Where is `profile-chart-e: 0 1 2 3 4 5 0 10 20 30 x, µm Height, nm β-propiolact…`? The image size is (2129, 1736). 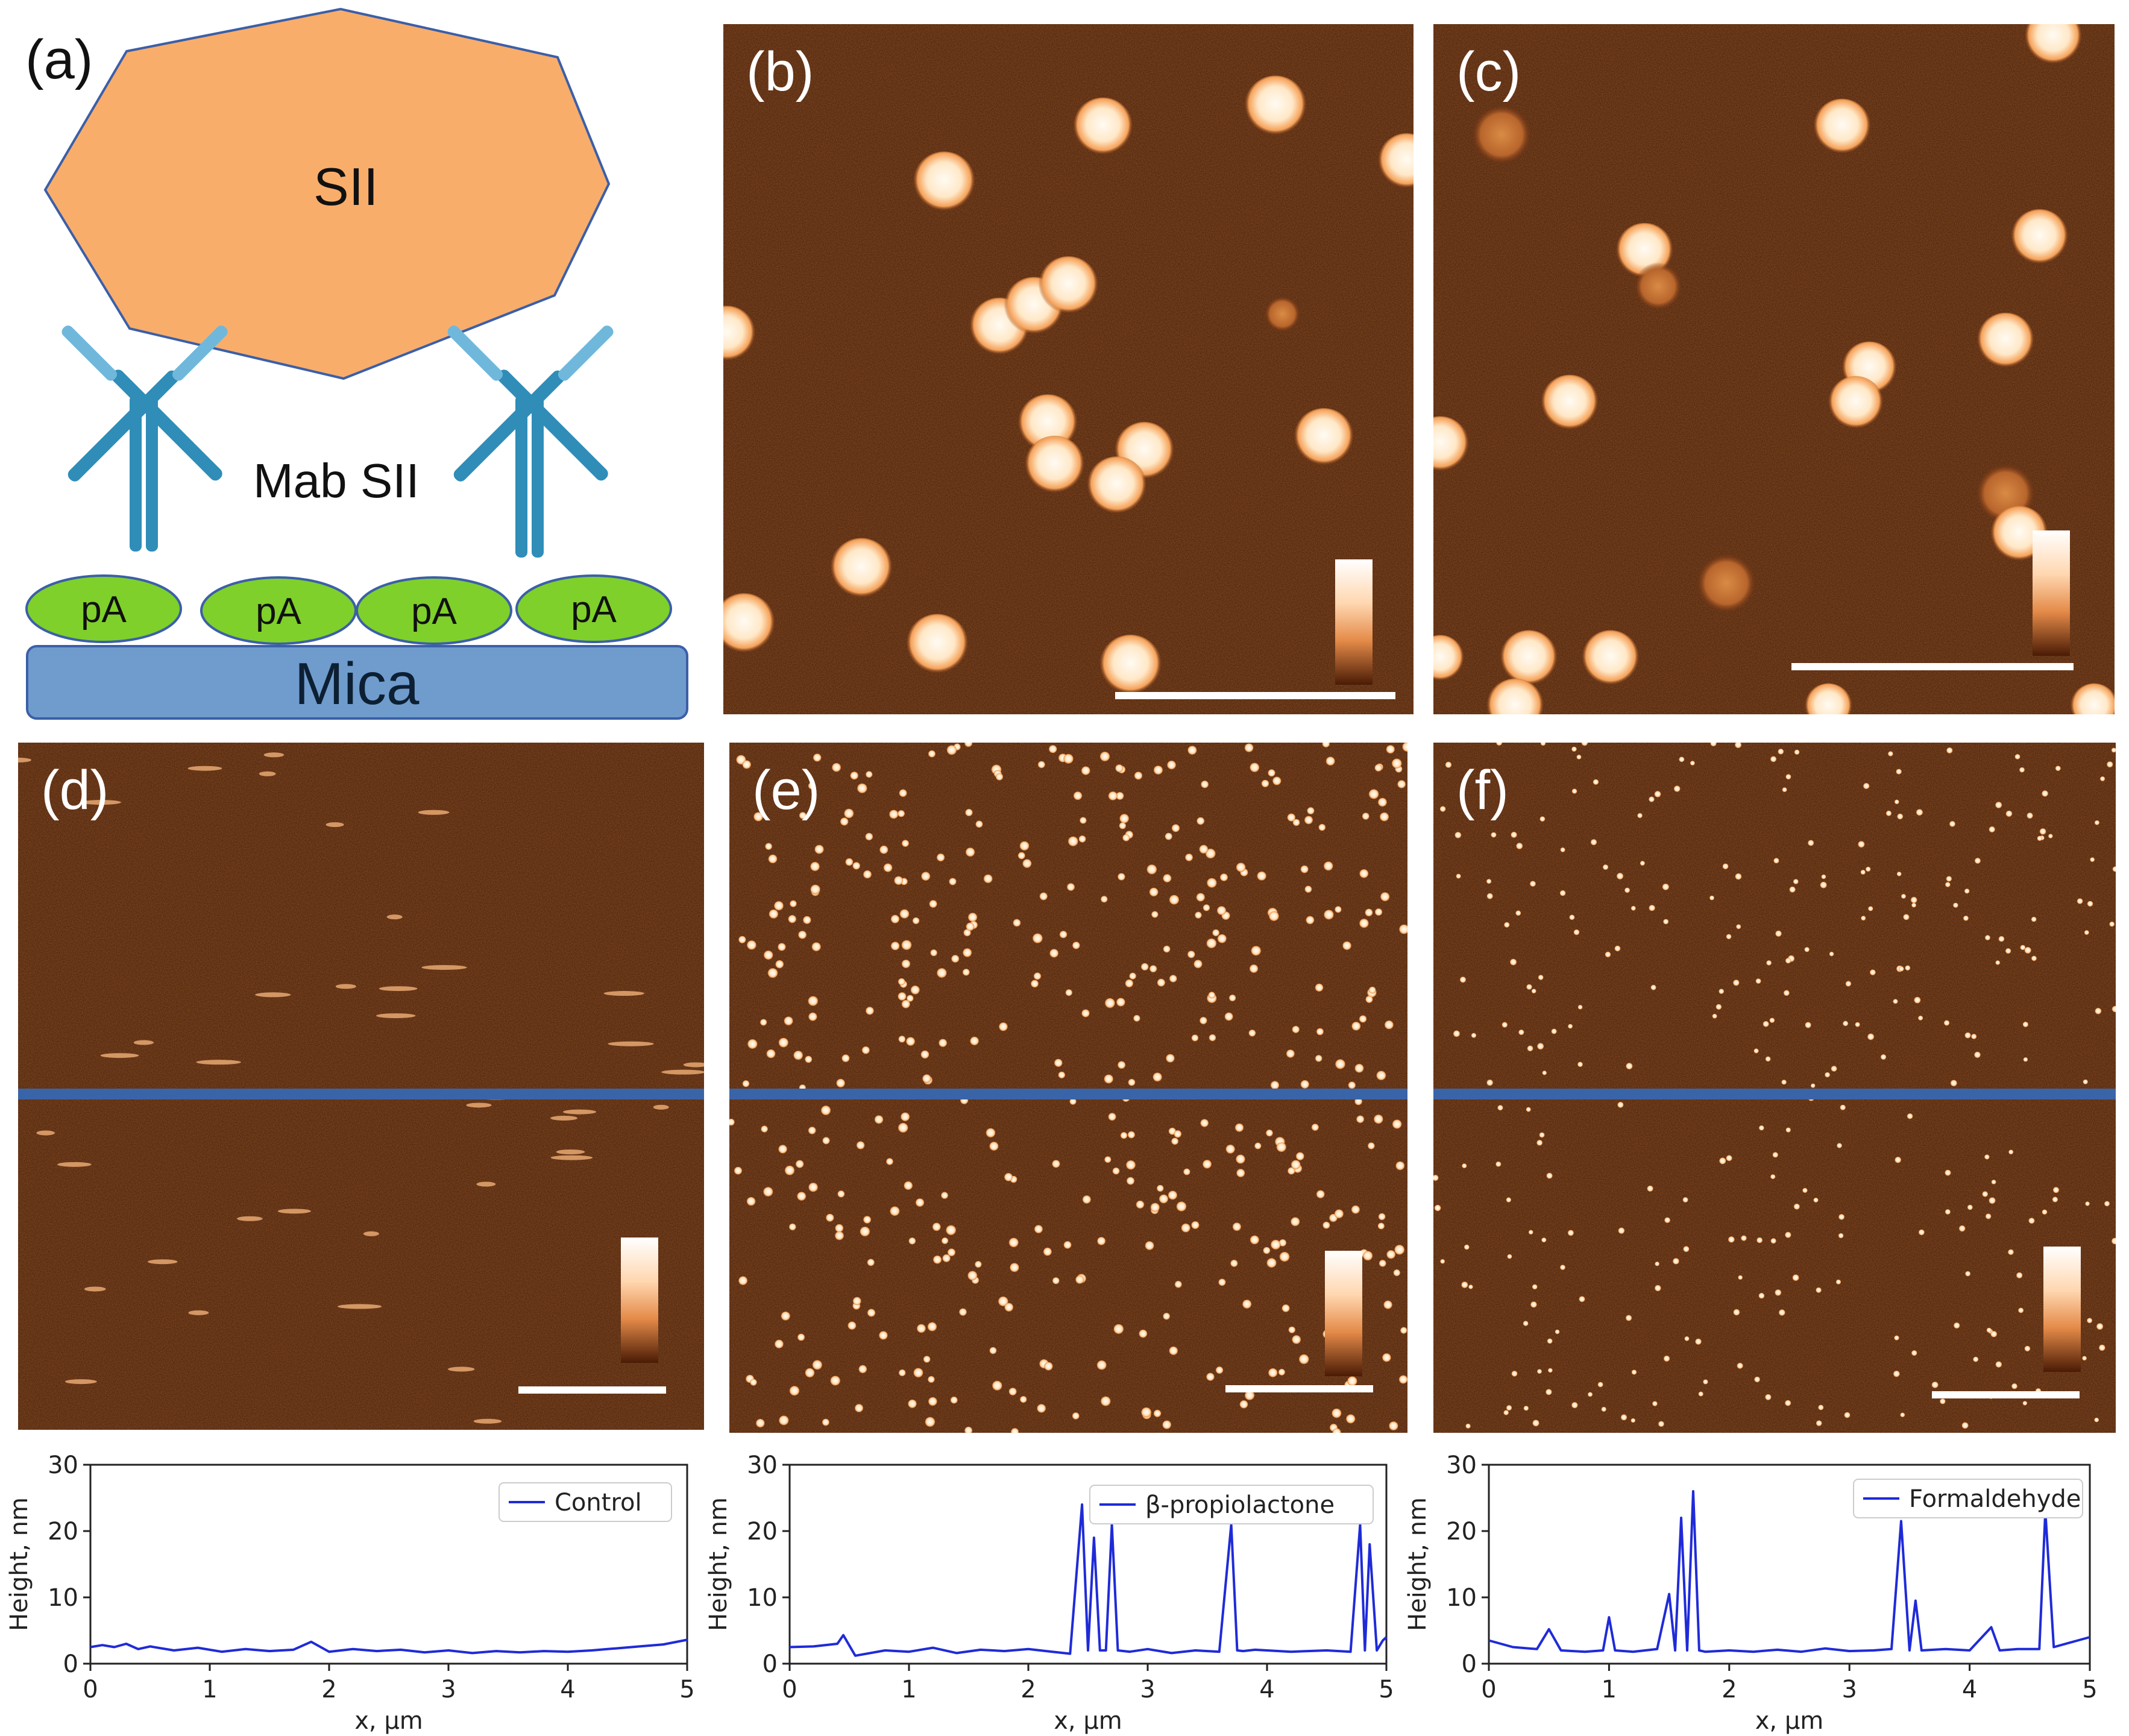
profile-chart-e: 0 1 2 3 4 5 0 10 20 30 x, µm Height, nm β-propiolact… is located at coordinates (1049, 1593).